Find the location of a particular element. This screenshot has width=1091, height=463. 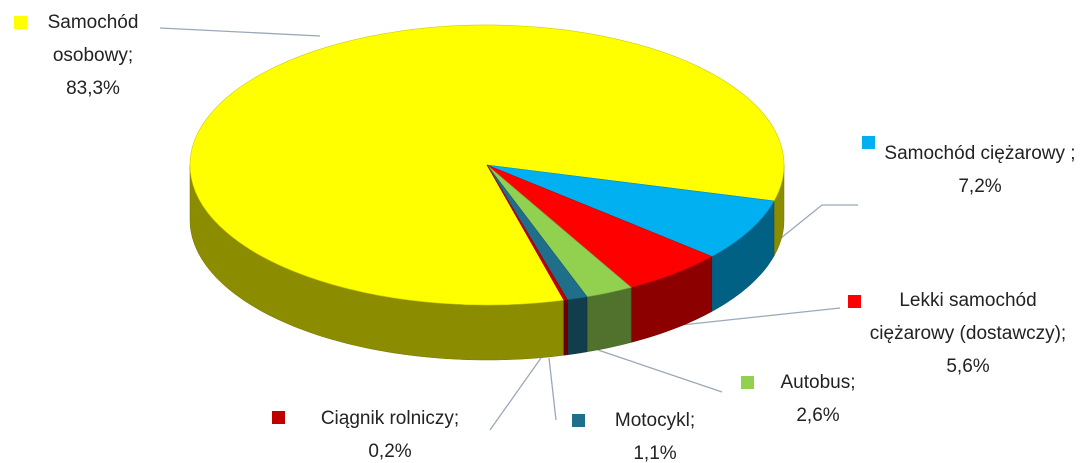

value-label: 83,3% is located at coordinates (93, 88).